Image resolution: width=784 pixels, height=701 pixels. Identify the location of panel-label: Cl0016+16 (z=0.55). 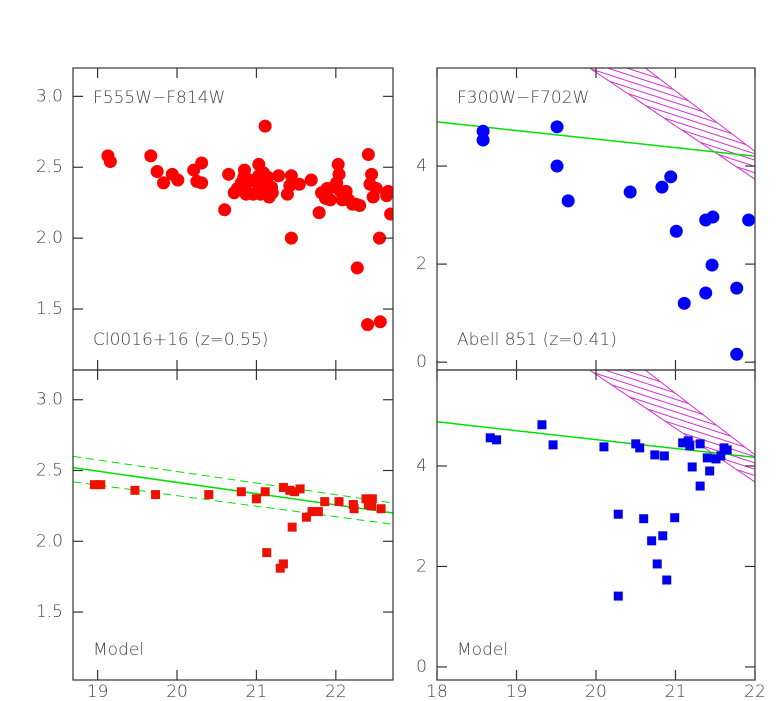
(180, 340).